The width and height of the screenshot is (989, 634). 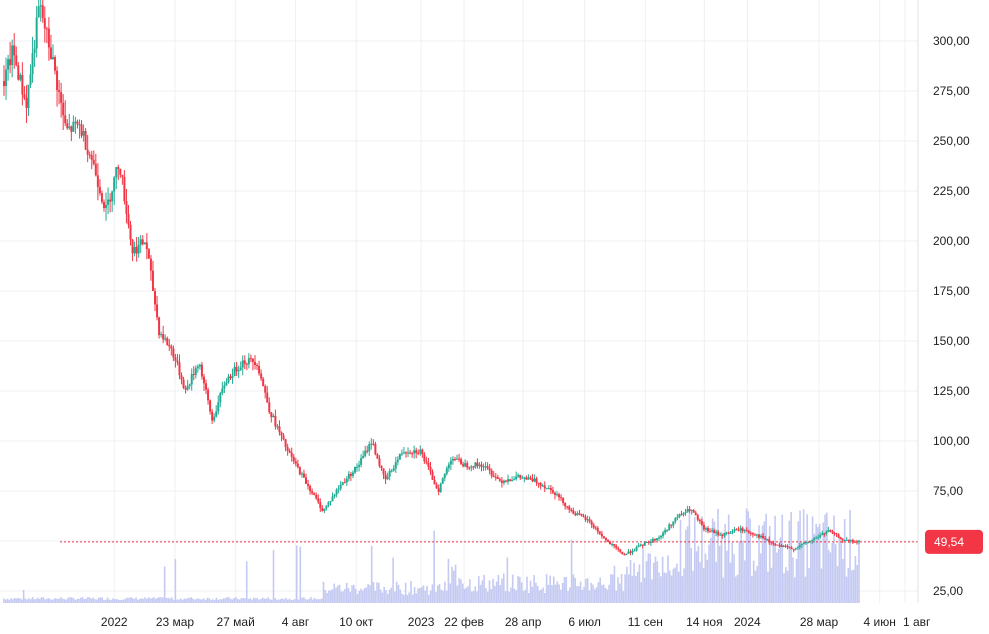 What do you see at coordinates (880, 622) in the screenshot?
I see `time-axis-label: 4 июн` at bounding box center [880, 622].